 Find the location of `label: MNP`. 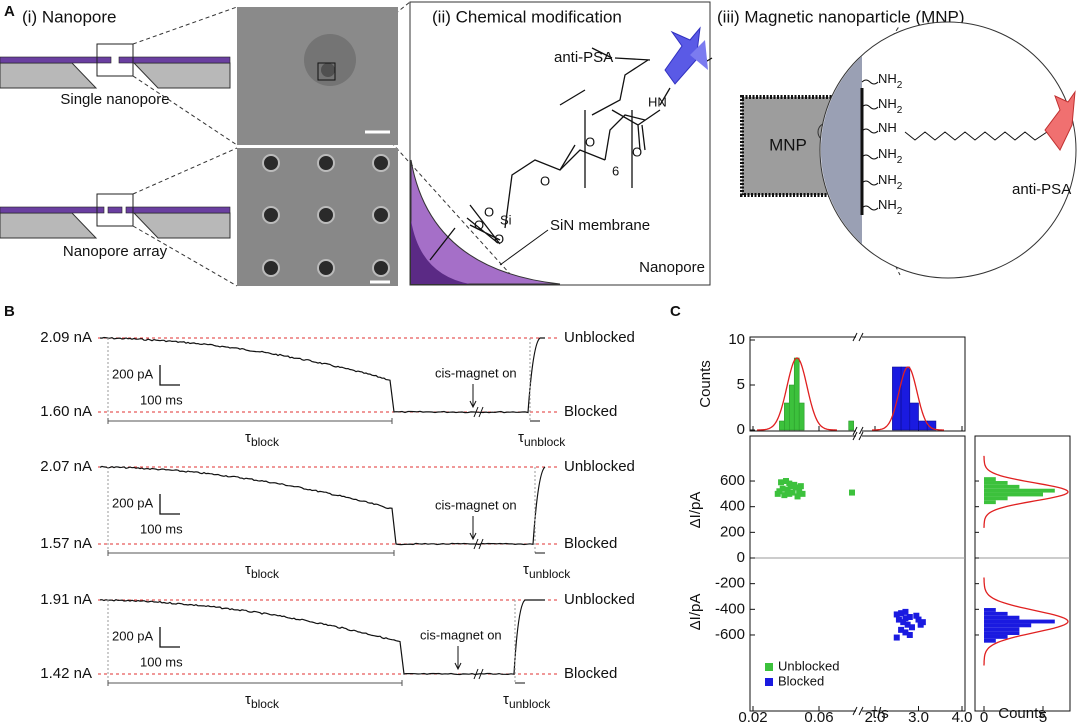

label: MNP is located at coordinates (788, 144).